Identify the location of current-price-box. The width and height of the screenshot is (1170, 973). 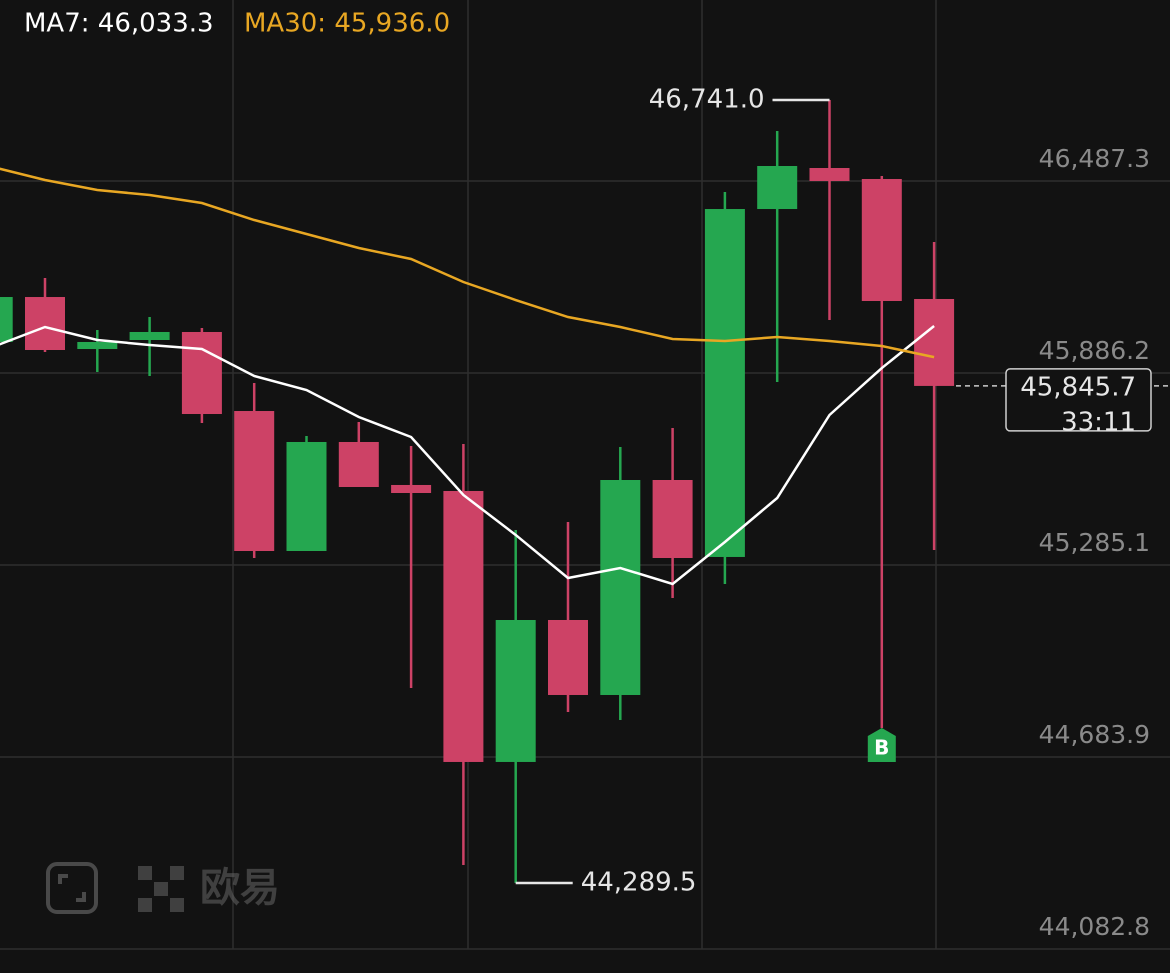
(1078, 400).